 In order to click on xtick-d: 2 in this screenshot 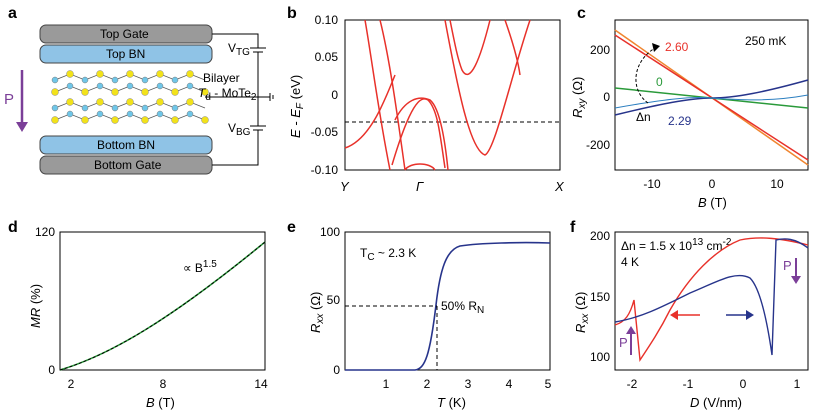, I will do `click(71, 384)`.